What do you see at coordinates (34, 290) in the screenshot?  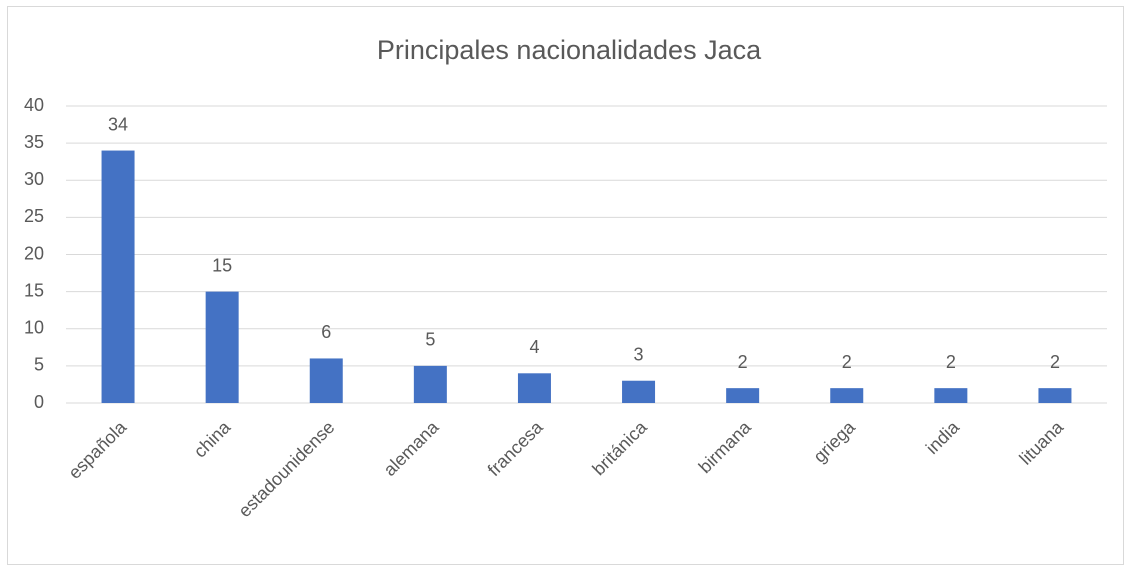 I see `y-tick-label: 15` at bounding box center [34, 290].